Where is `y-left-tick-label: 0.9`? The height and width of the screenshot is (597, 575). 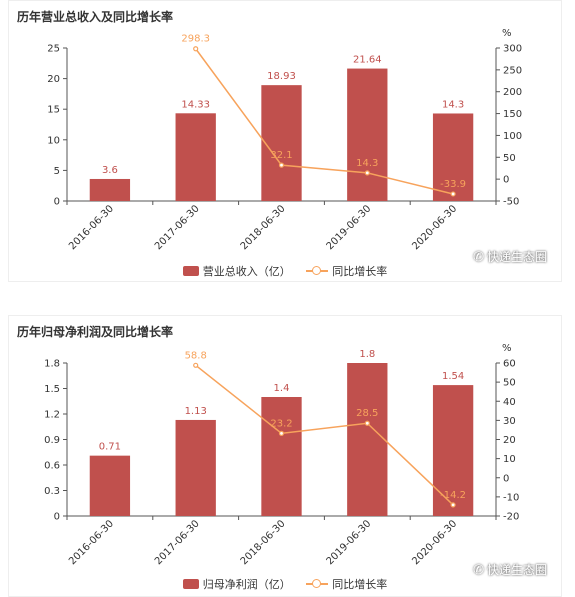 y-left-tick-label: 0.9 is located at coordinates (52, 440).